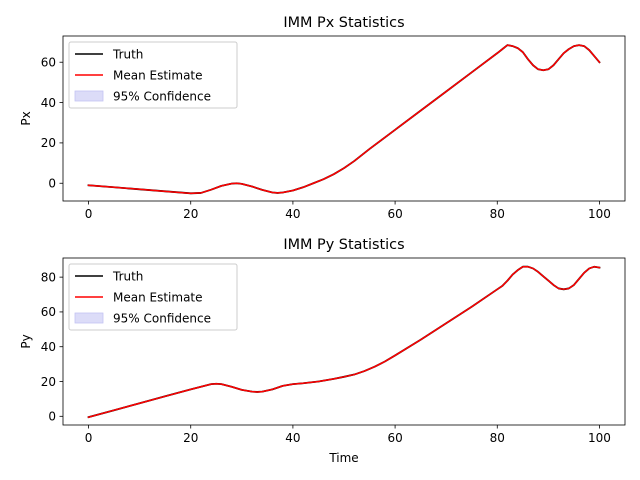  Describe the element at coordinates (26, 341) in the screenshot. I see `y-axis-label: Py` at that location.